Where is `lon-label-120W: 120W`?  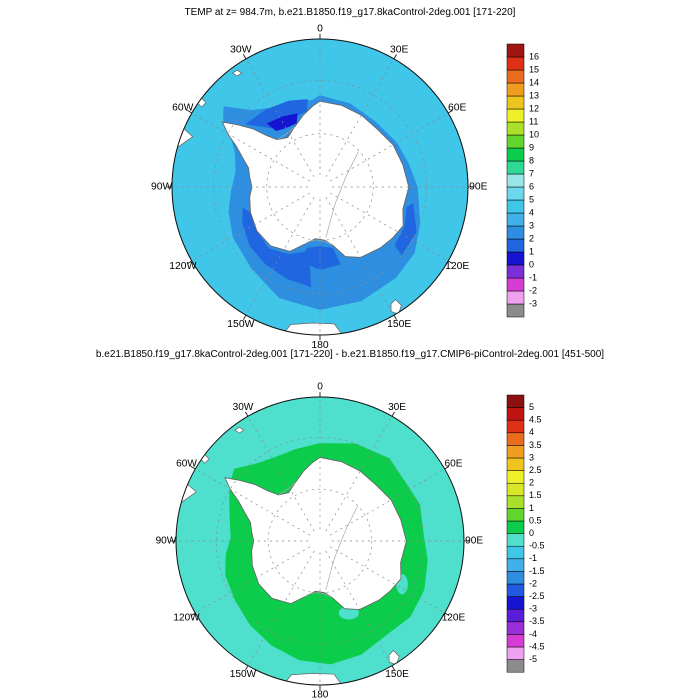
lon-label-120W: 120W is located at coordinates (186, 618).